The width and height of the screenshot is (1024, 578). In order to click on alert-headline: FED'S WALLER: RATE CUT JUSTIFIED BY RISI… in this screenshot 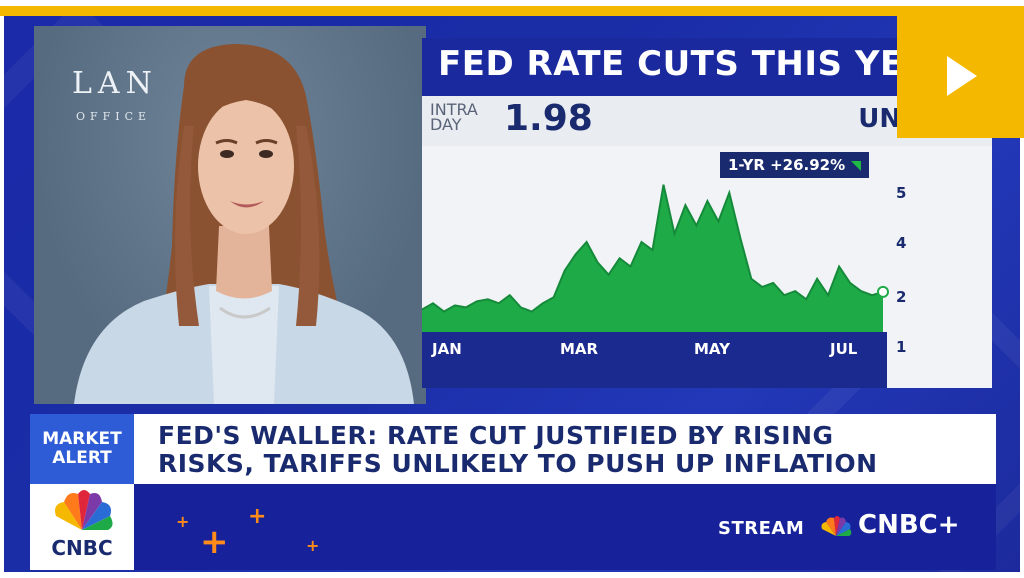, I will do `click(518, 450)`.